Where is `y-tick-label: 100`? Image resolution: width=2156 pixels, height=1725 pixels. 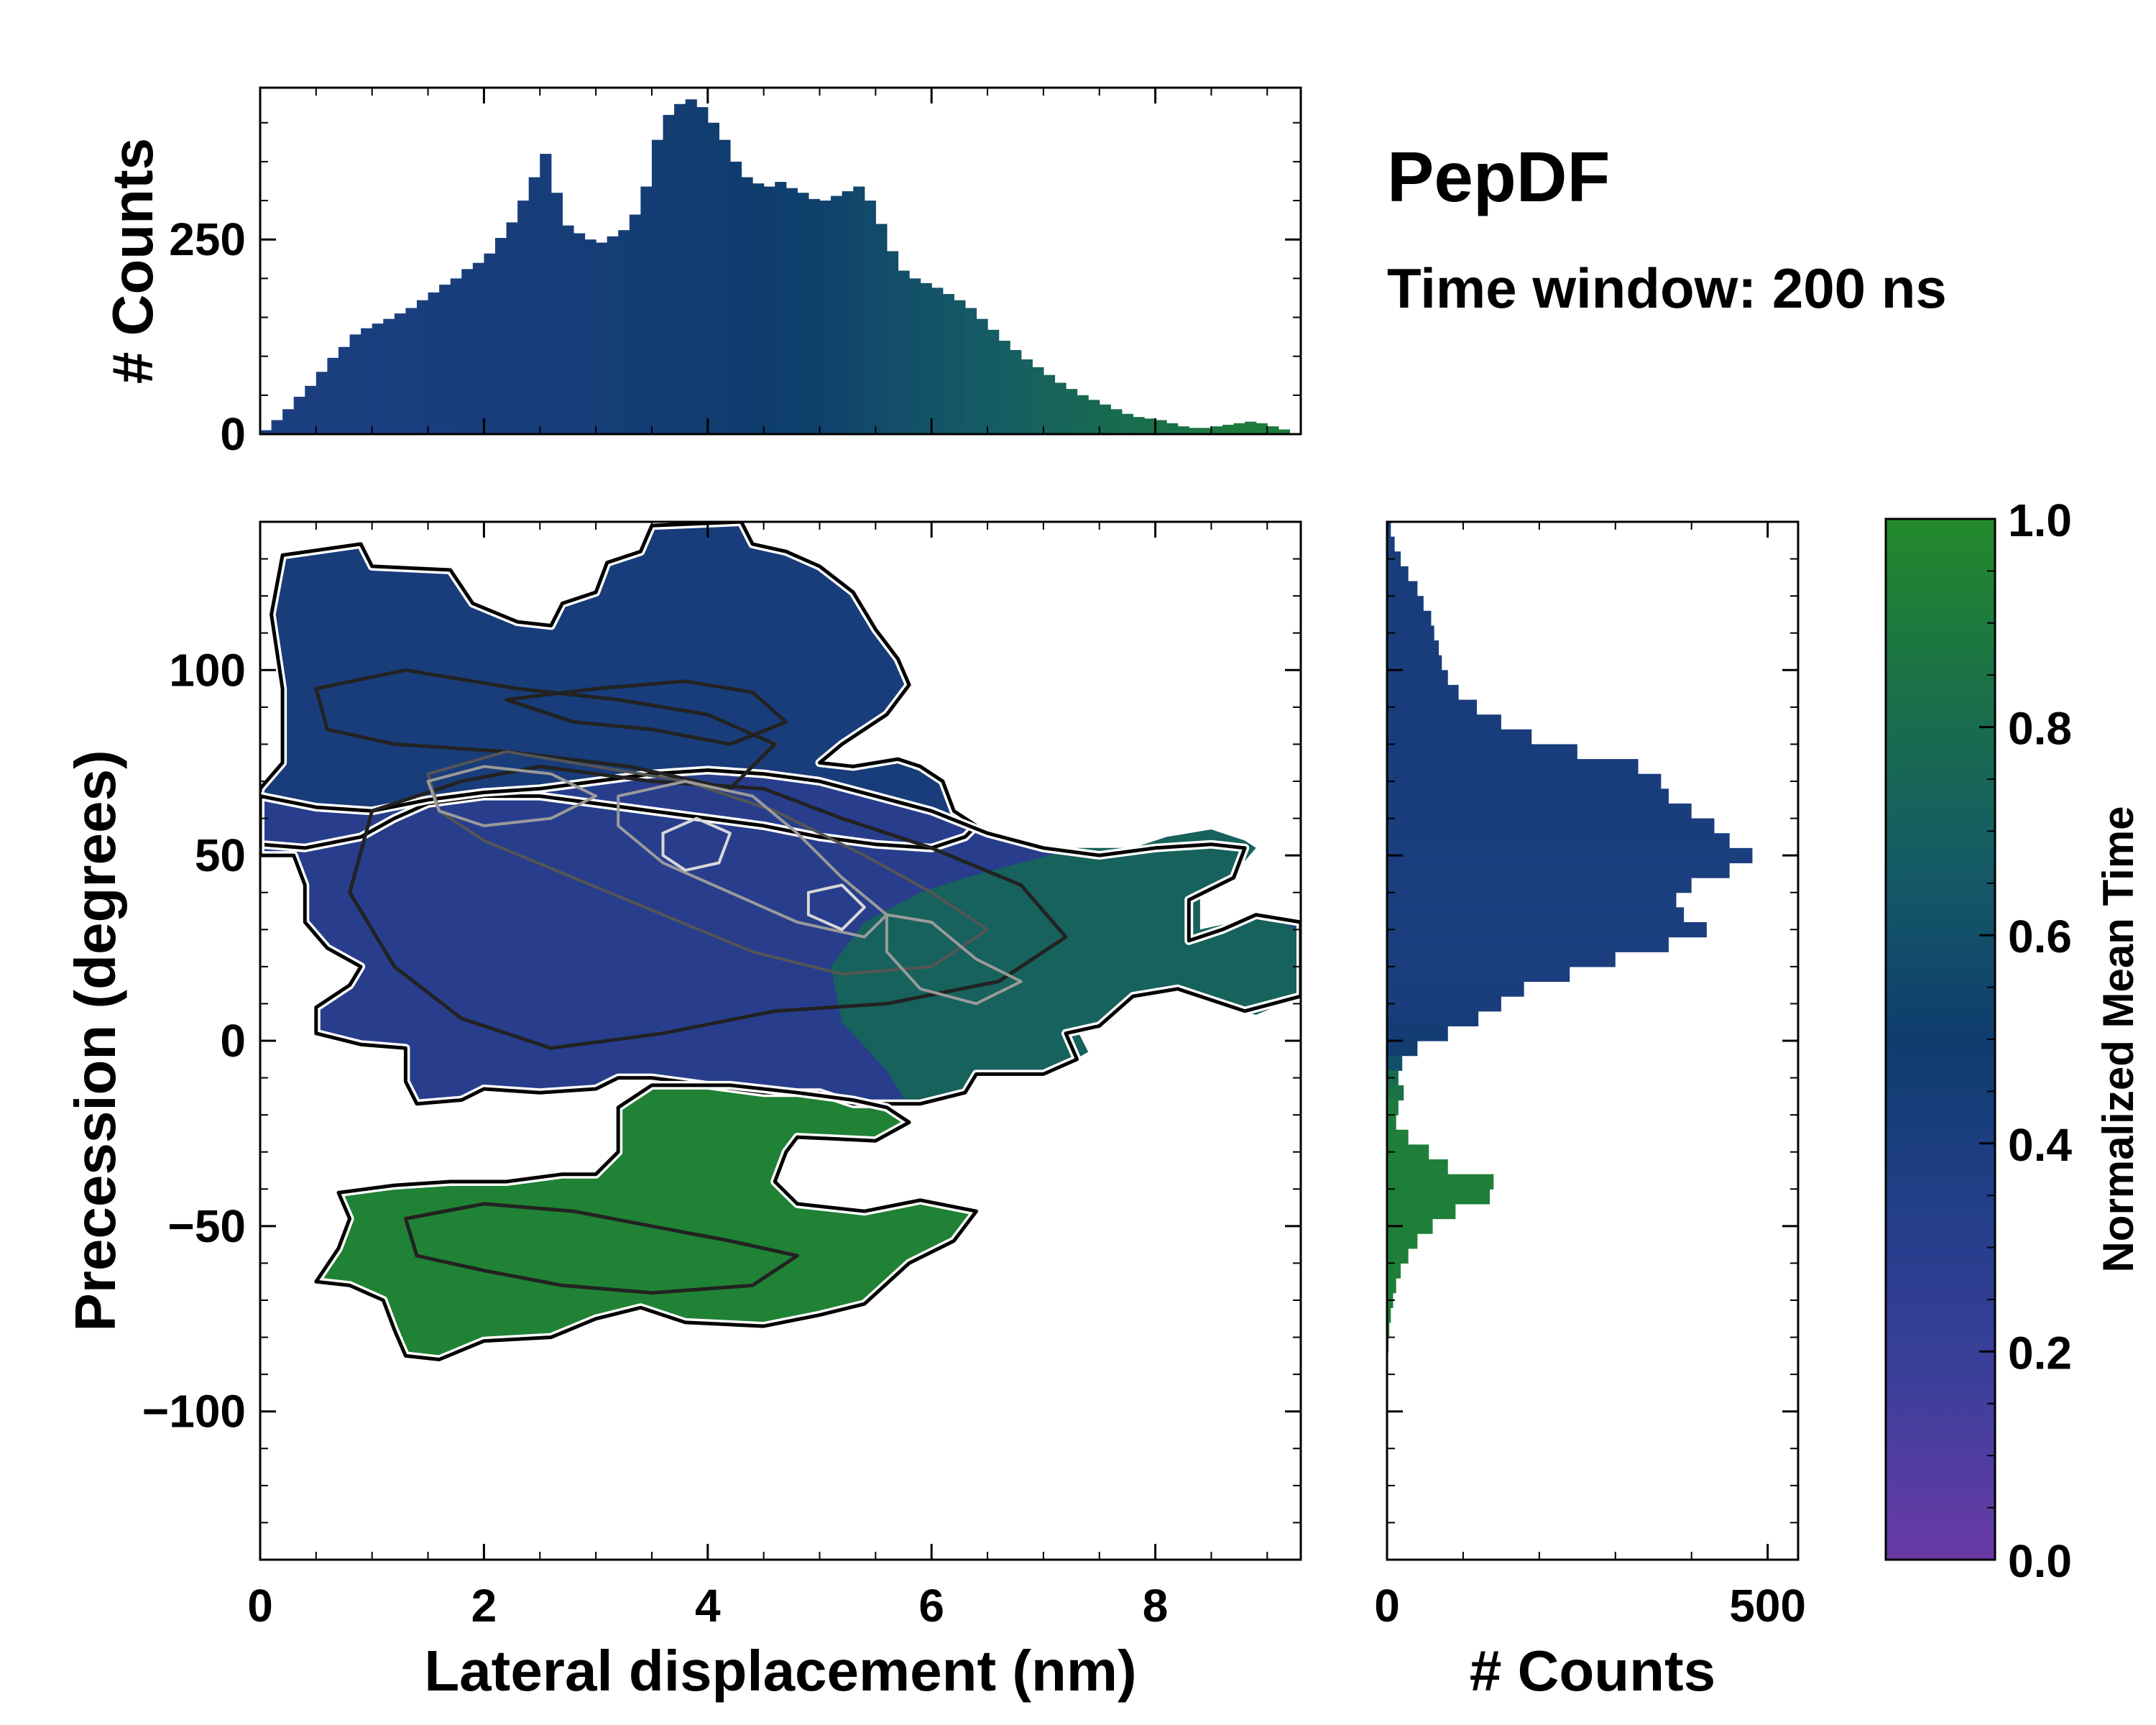 y-tick-label: 100 is located at coordinates (208, 670).